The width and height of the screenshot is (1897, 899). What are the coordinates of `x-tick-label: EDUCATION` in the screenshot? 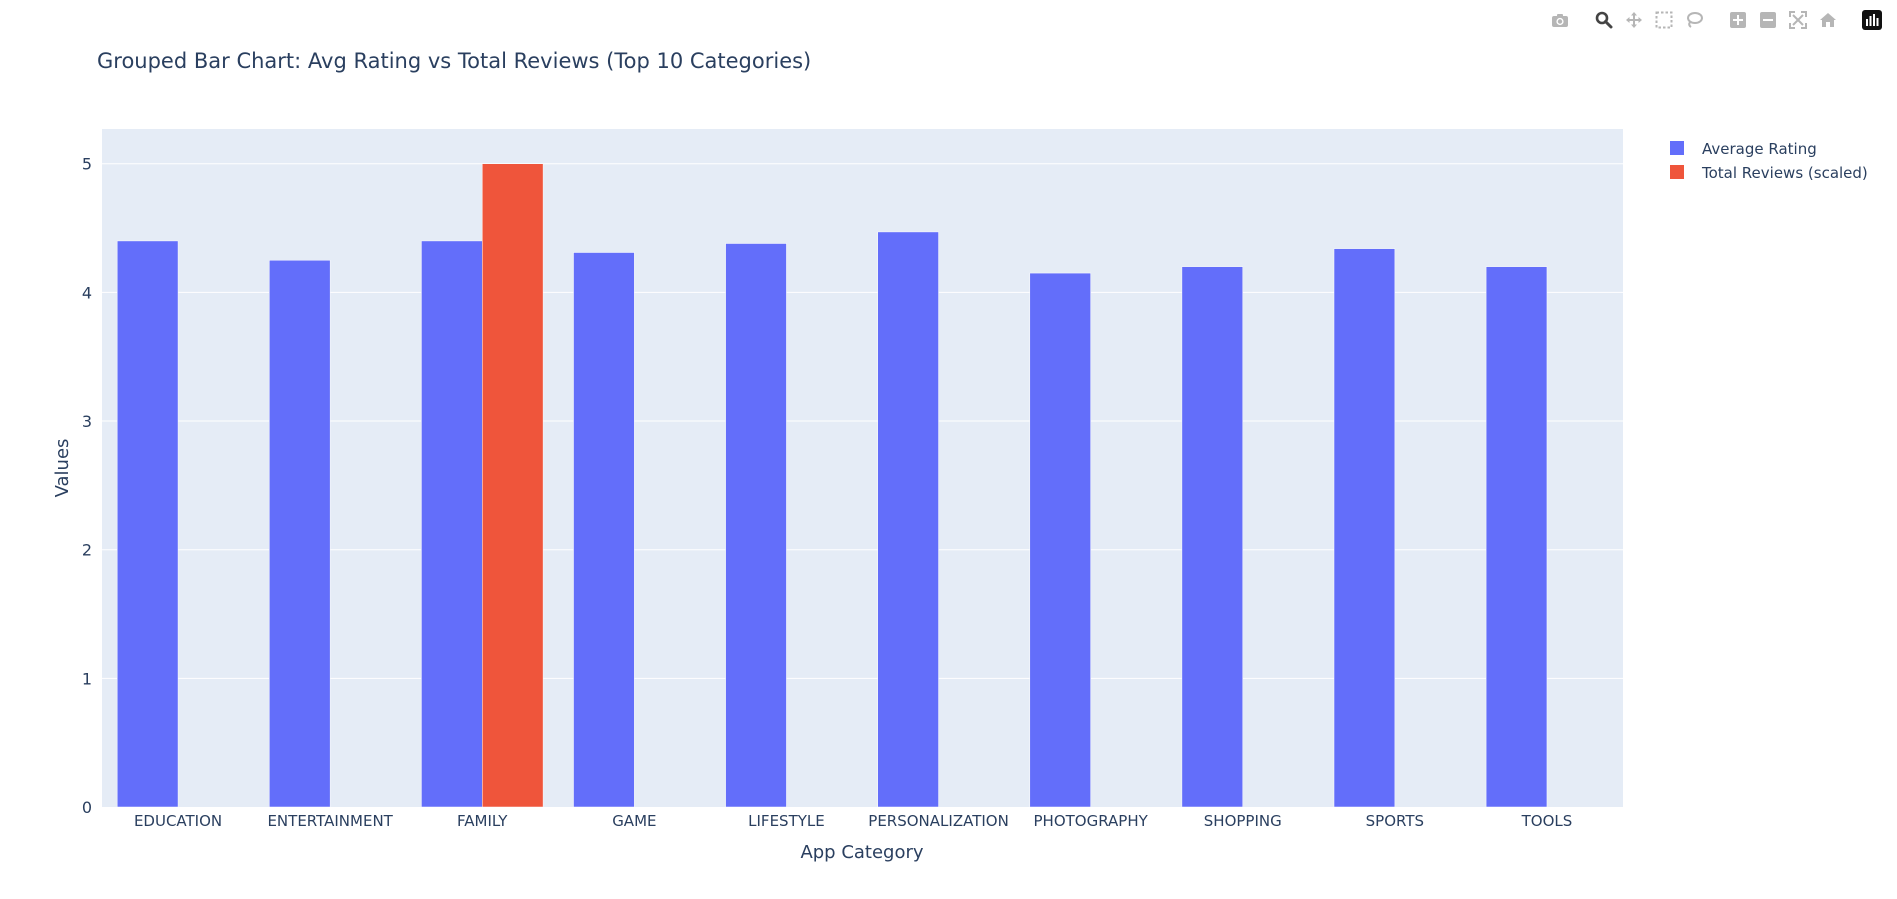 It's located at (178, 821).